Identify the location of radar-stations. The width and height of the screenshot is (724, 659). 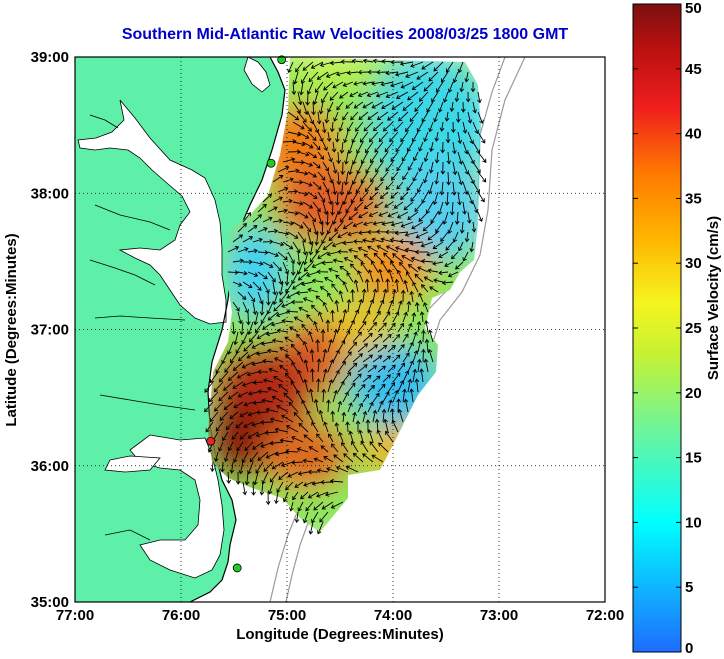
(246, 314).